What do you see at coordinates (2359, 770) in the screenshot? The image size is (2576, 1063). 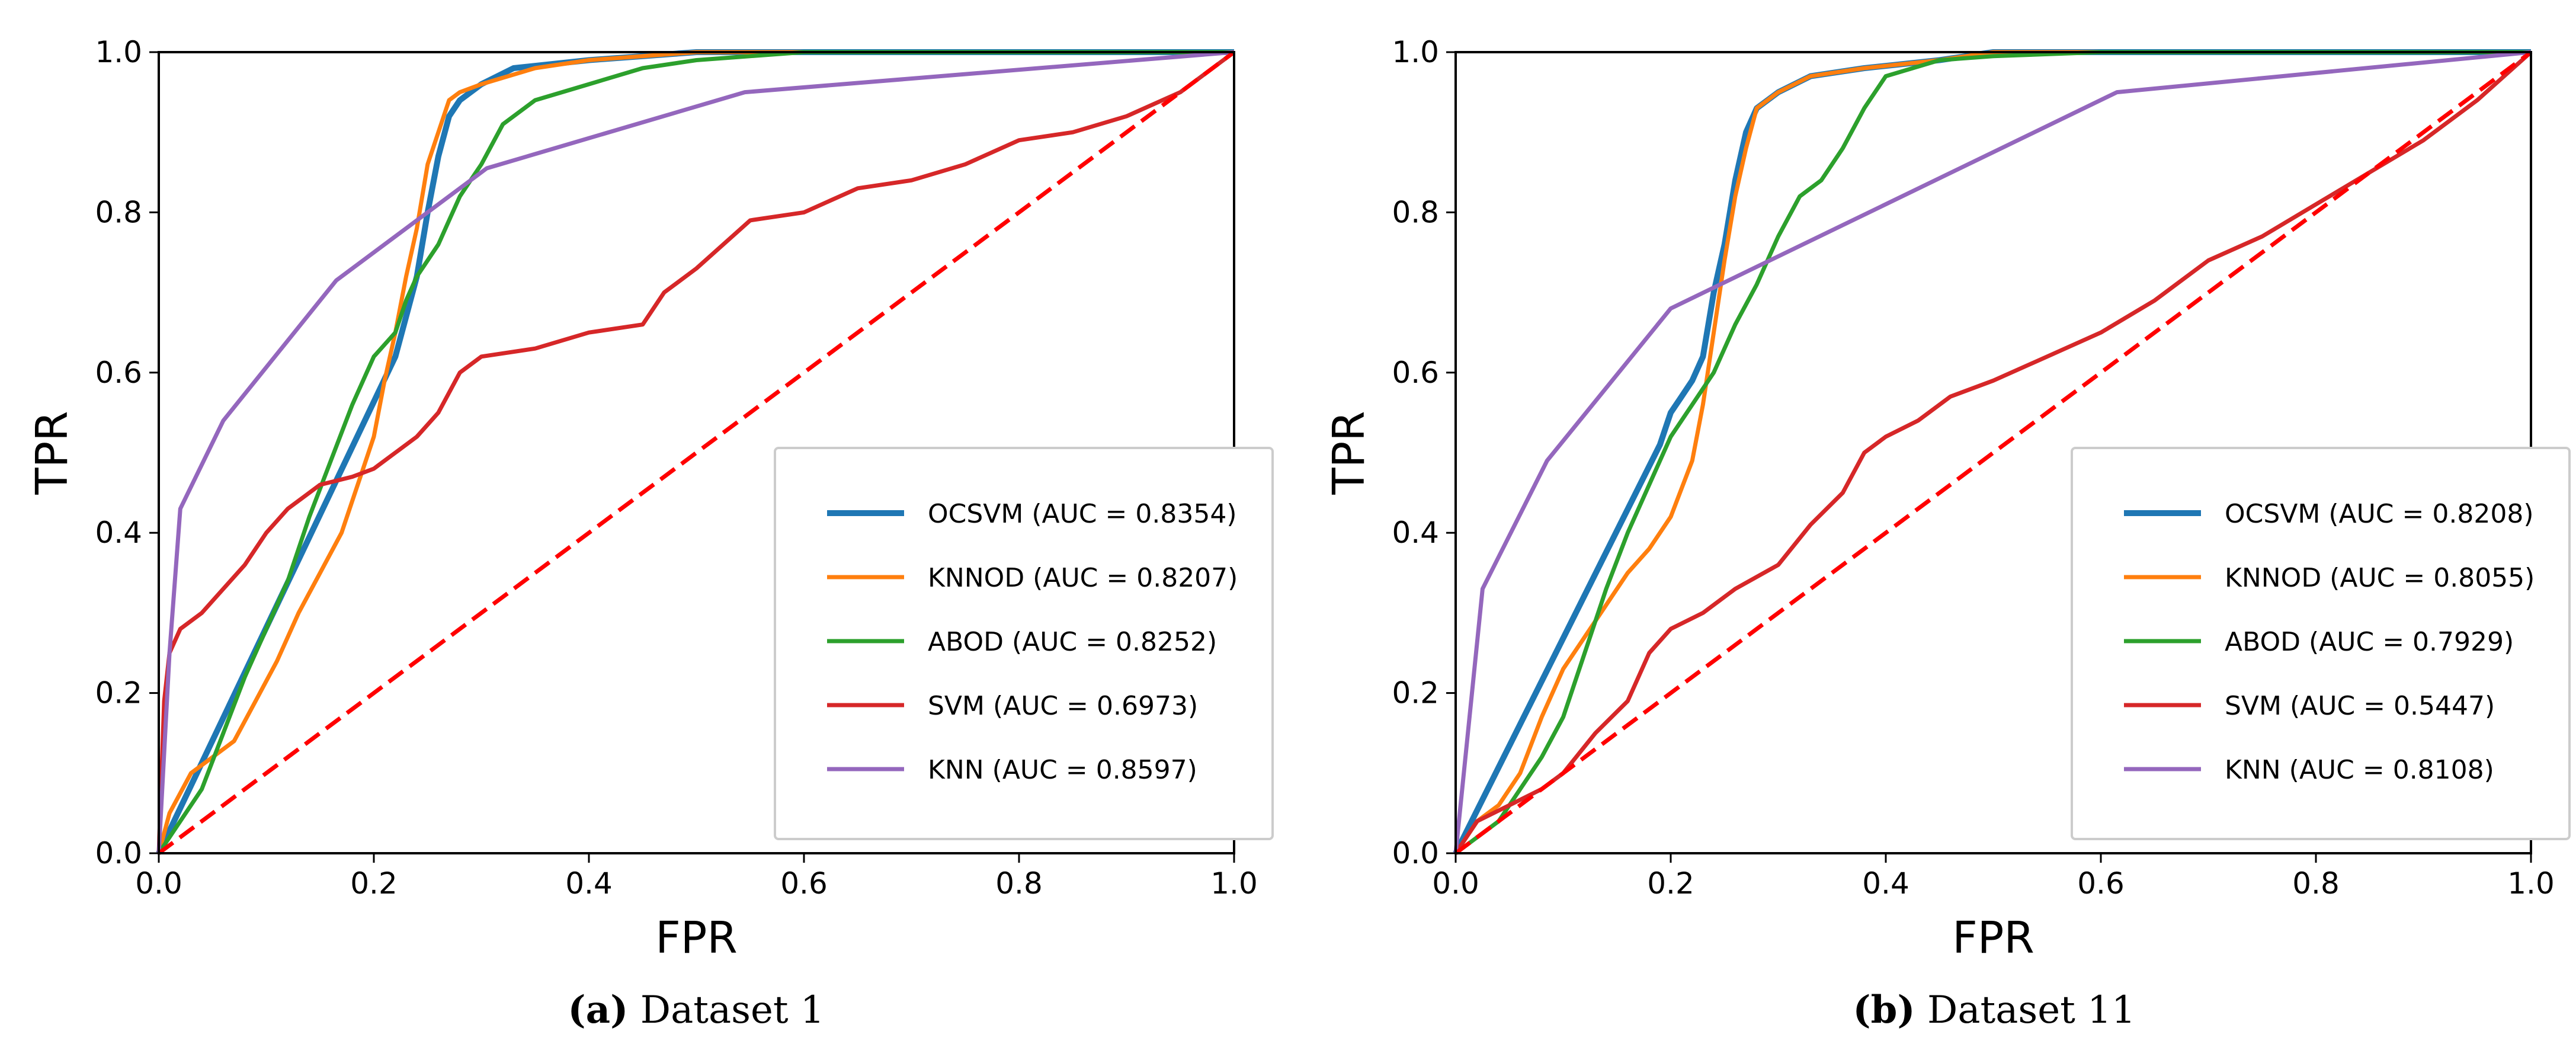 I see `legend-label: KNN (AUC = 0.8108)` at bounding box center [2359, 770].